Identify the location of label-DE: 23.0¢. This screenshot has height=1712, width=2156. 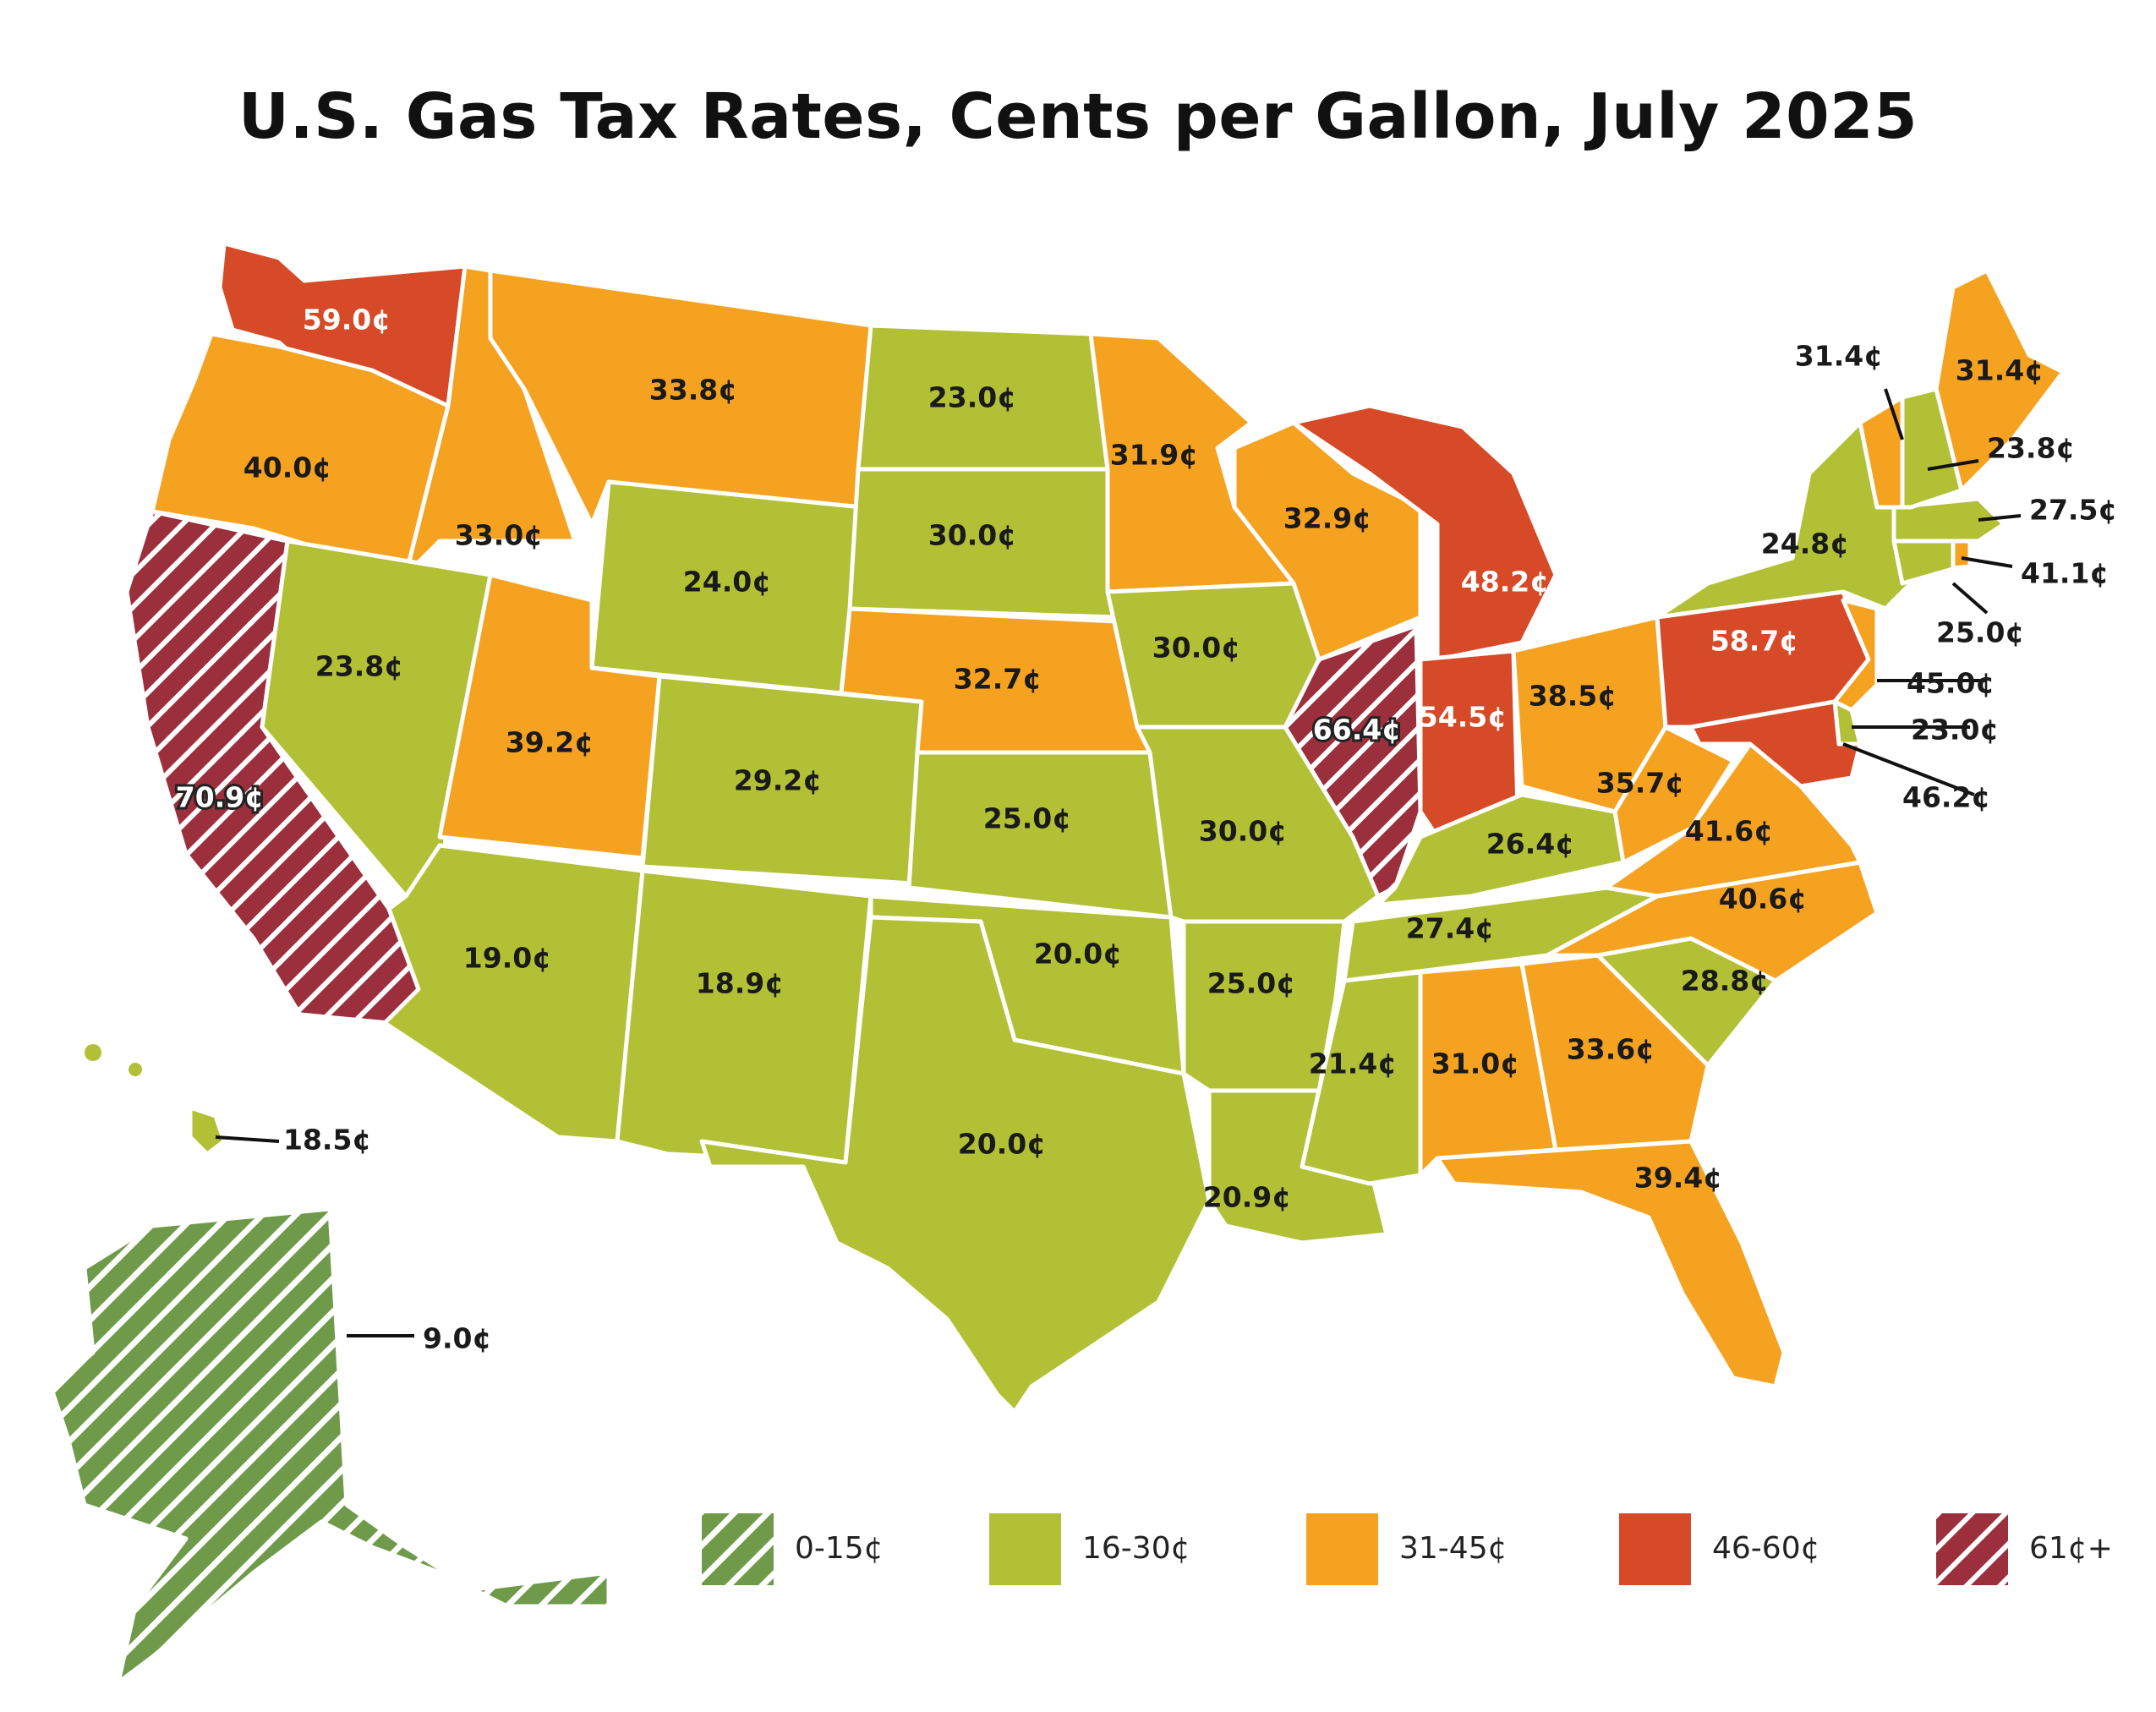
(1955, 730).